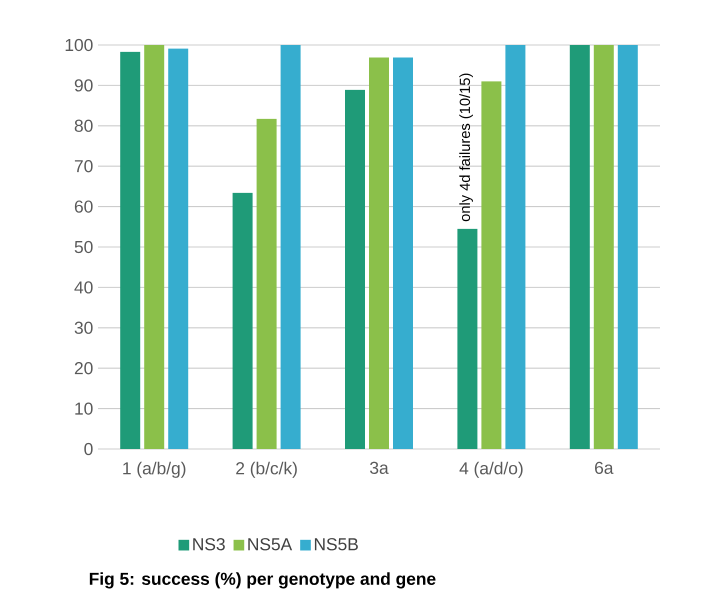 This screenshot has height=599, width=713. I want to click on y-tick-label: 100, so click(79, 45).